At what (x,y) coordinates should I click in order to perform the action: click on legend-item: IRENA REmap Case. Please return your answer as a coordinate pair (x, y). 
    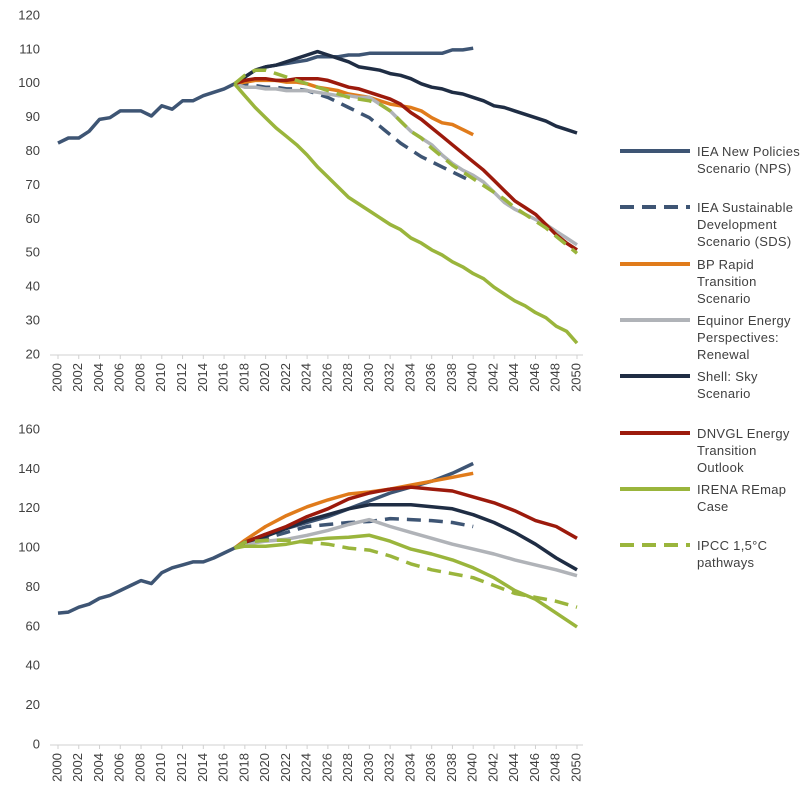
    Looking at the image, I should click on (712, 508).